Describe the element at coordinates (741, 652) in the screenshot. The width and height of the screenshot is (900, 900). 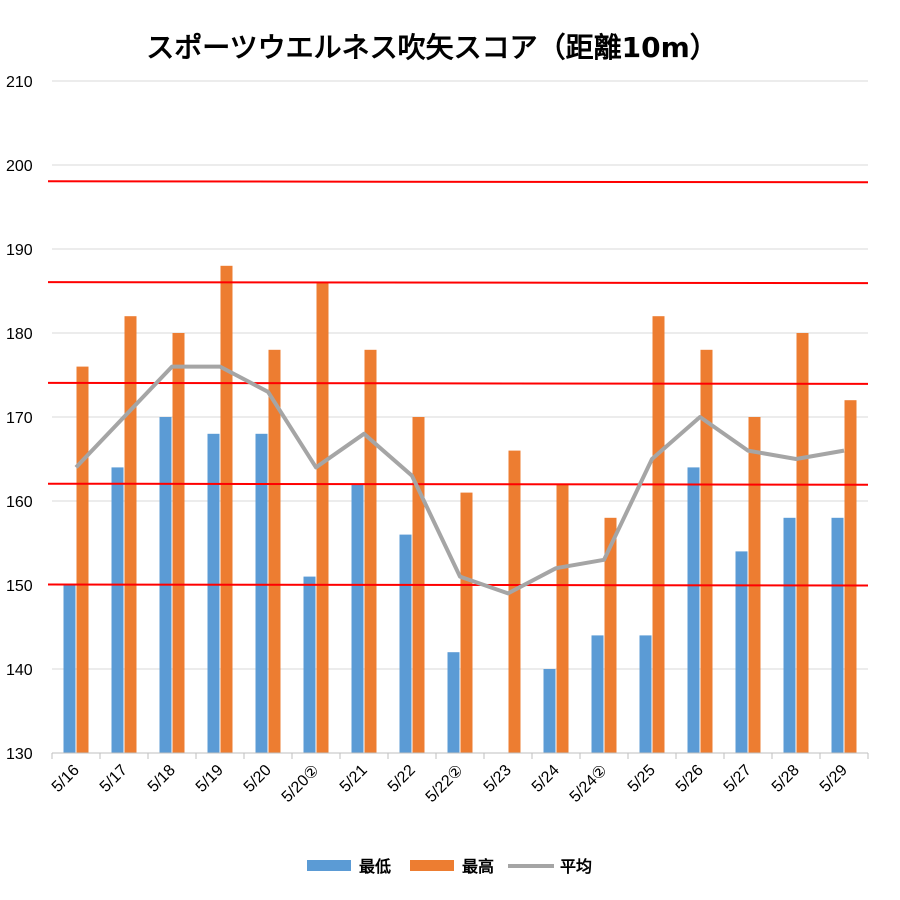
I see `bar-最低-5/27` at that location.